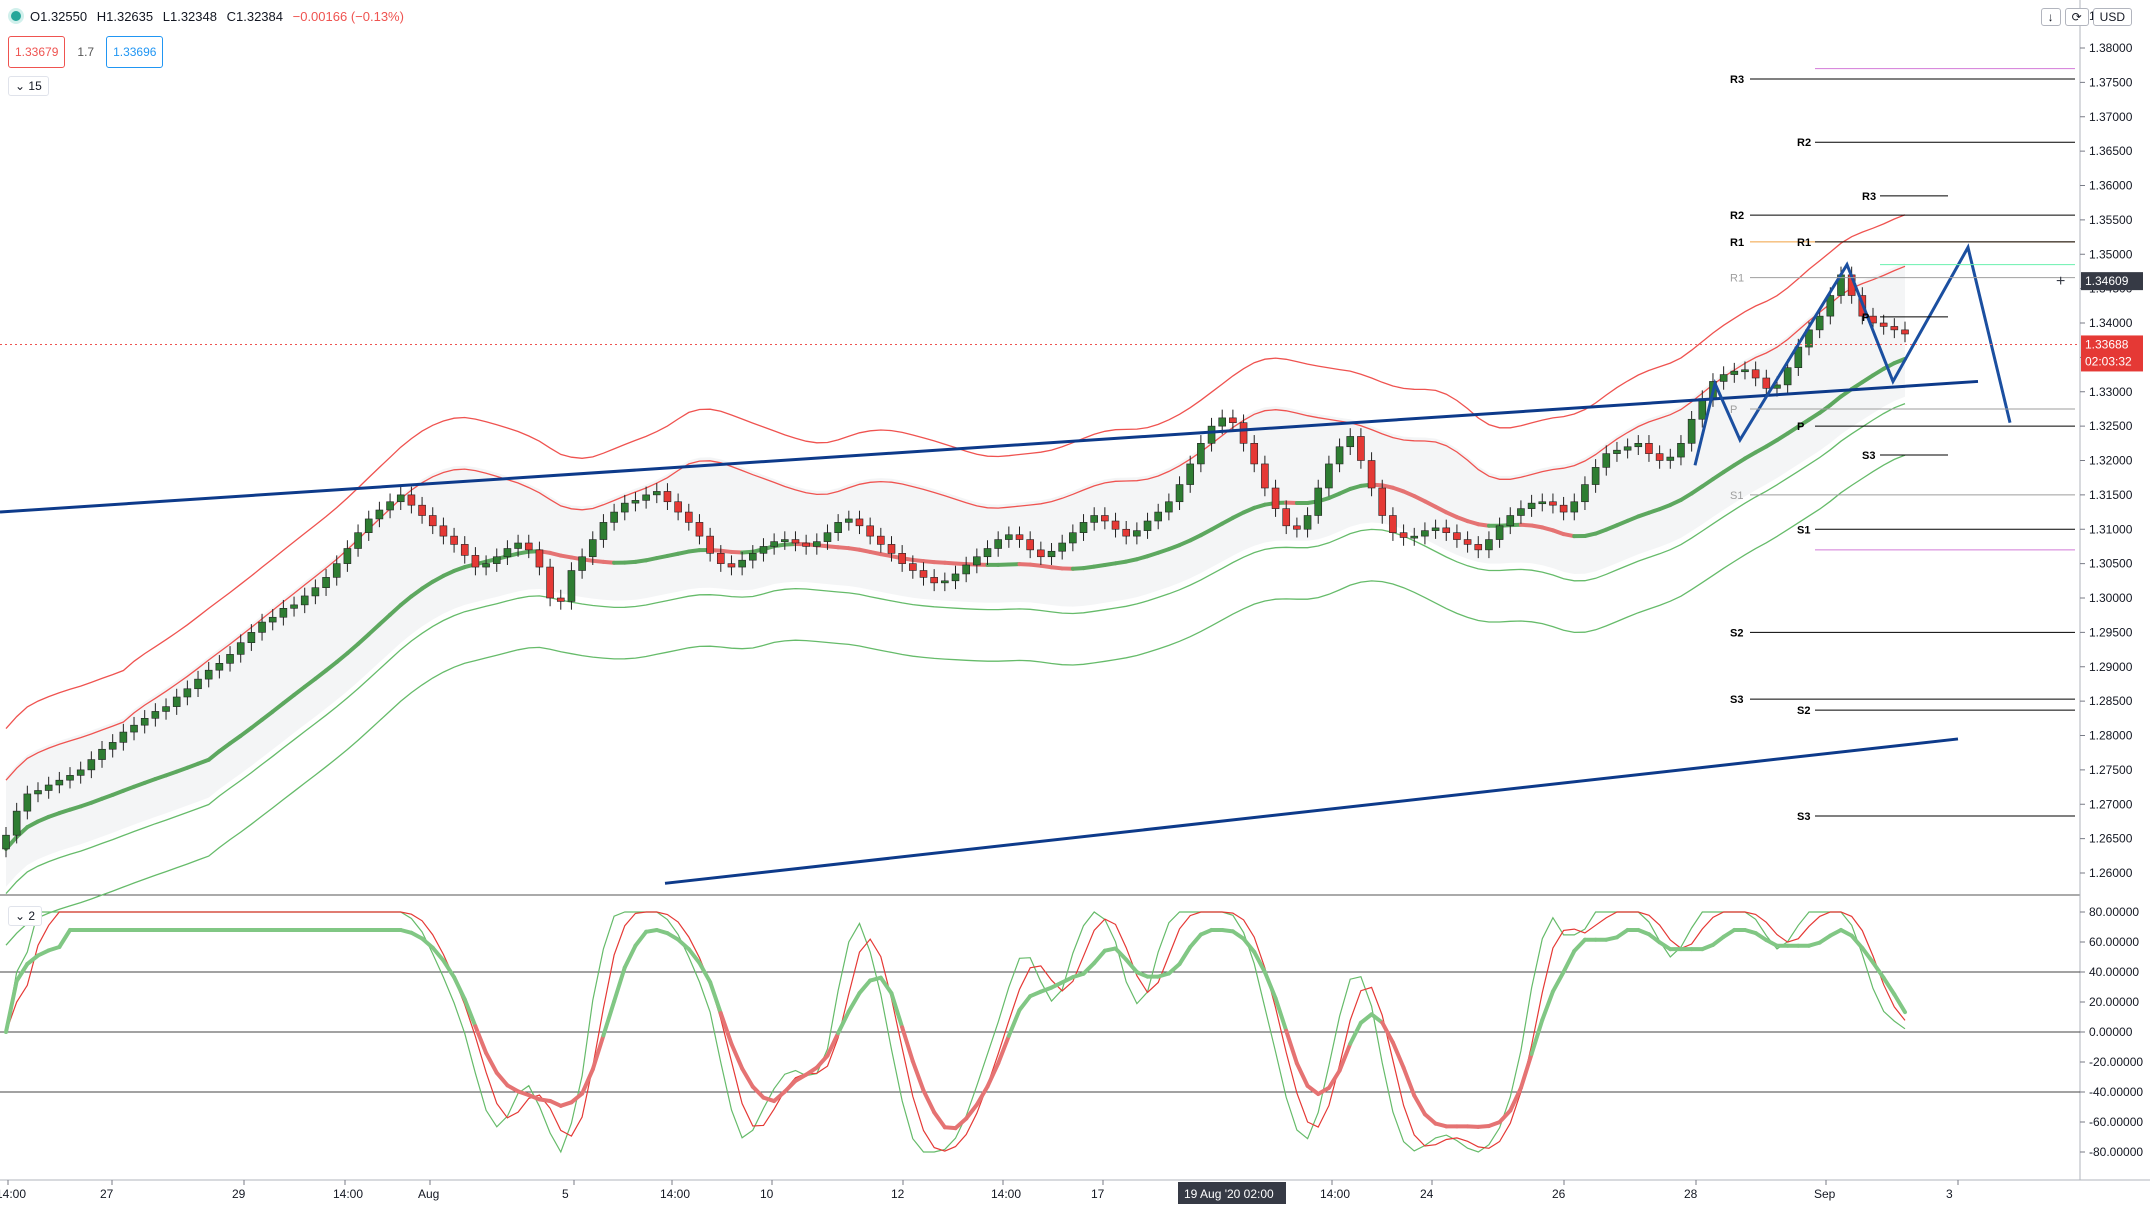 This screenshot has height=1210, width=2150. I want to click on refresh-icon: ⟳, so click(2076, 17).